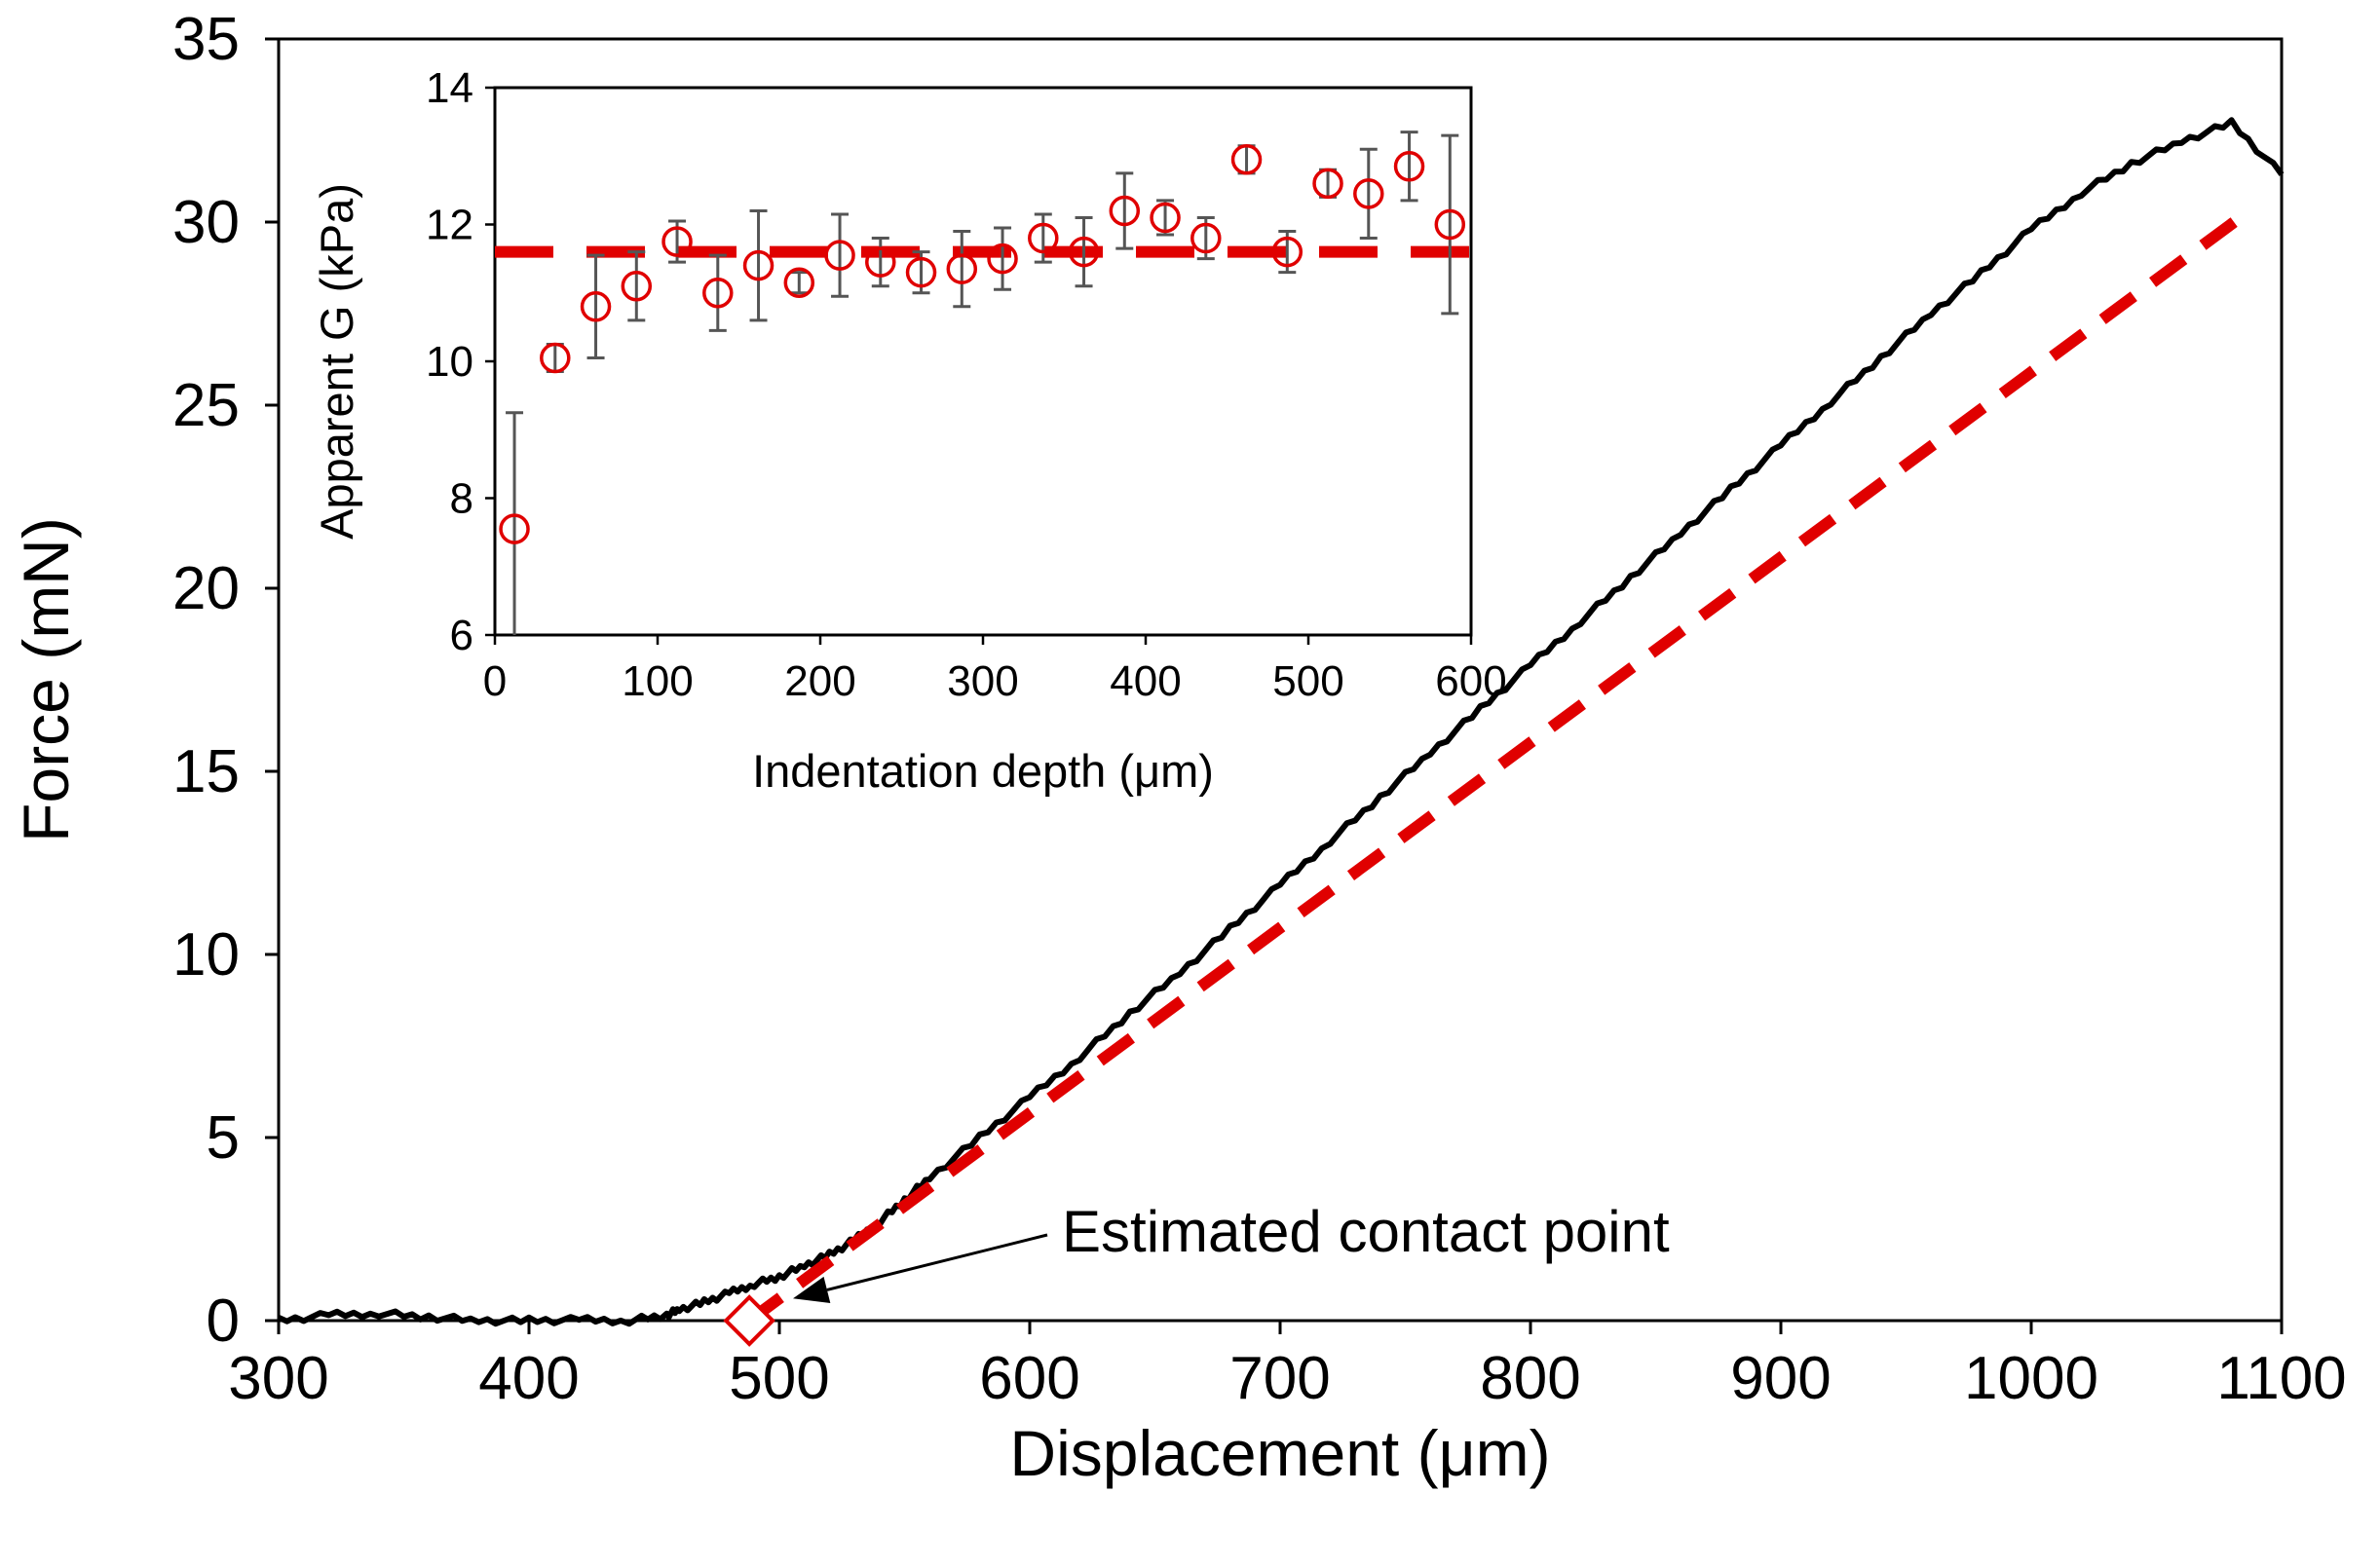  What do you see at coordinates (206, 588) in the screenshot?
I see `main-y-tick-label: 20` at bounding box center [206, 588].